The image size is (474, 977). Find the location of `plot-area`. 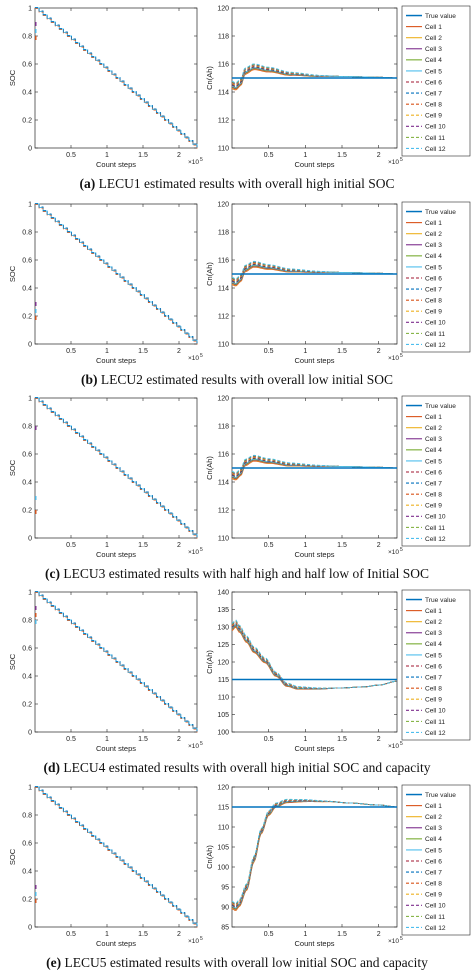

plot-area is located at coordinates (314, 662).